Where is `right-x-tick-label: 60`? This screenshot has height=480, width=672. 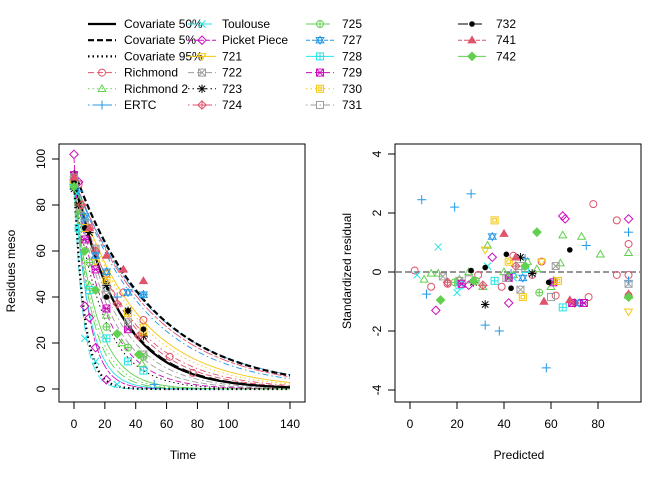
right-x-tick-label: 60 is located at coordinates (551, 424).